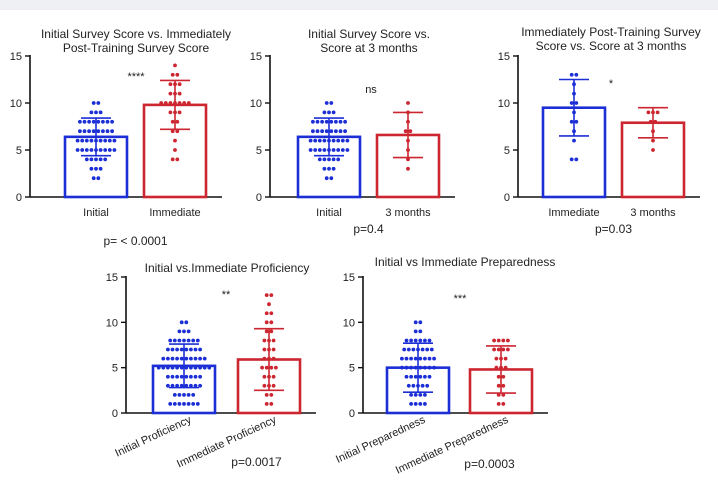 Image resolution: width=718 pixels, height=481 pixels. Describe the element at coordinates (226, 295) in the screenshot. I see `significance-label: **` at that location.